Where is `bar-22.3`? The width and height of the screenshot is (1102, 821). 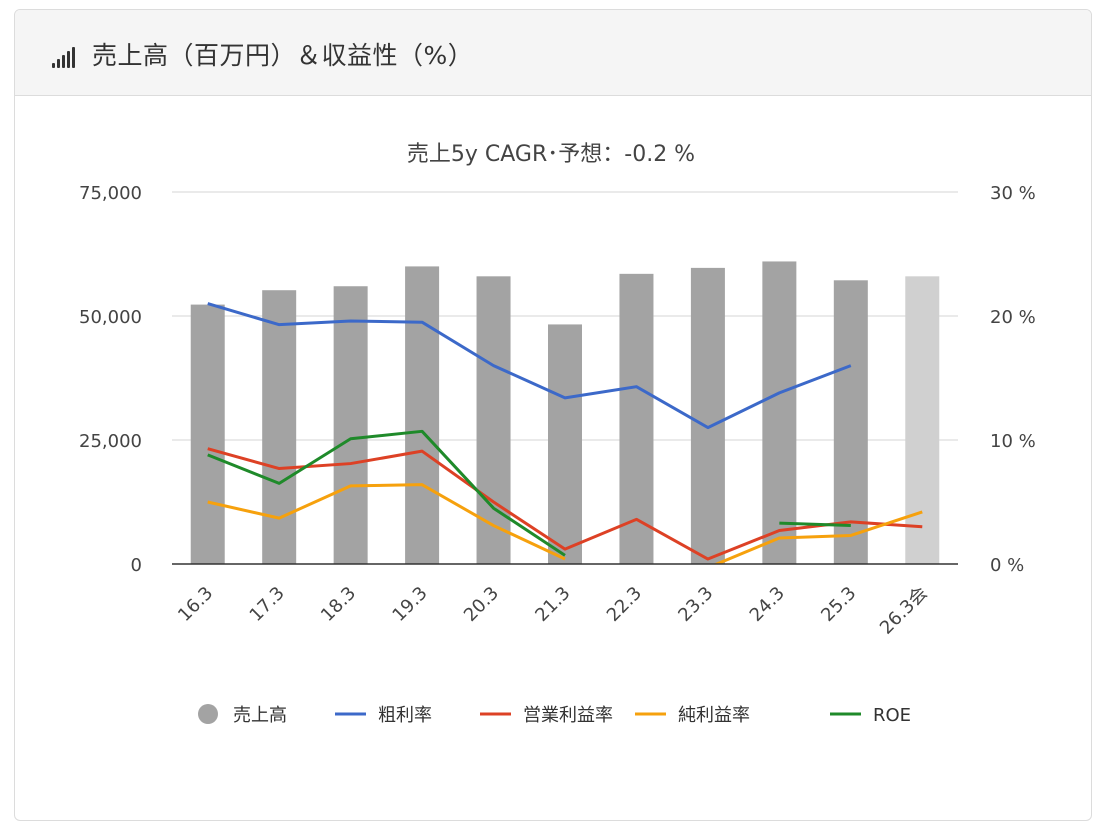 bar-22.3 is located at coordinates (636, 418).